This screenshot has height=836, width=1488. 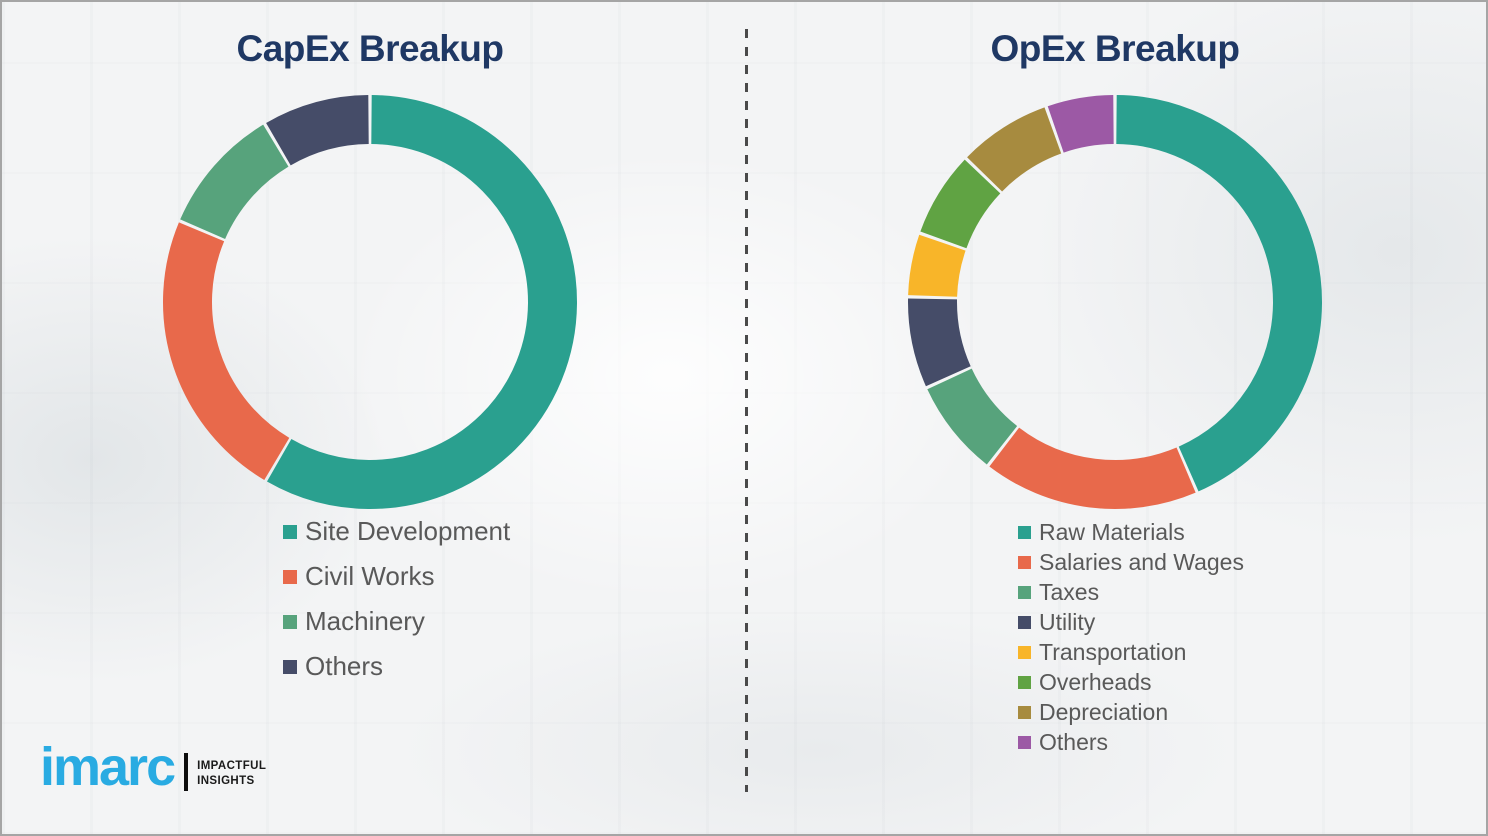 What do you see at coordinates (1067, 621) in the screenshot?
I see `legend-label: Utility` at bounding box center [1067, 621].